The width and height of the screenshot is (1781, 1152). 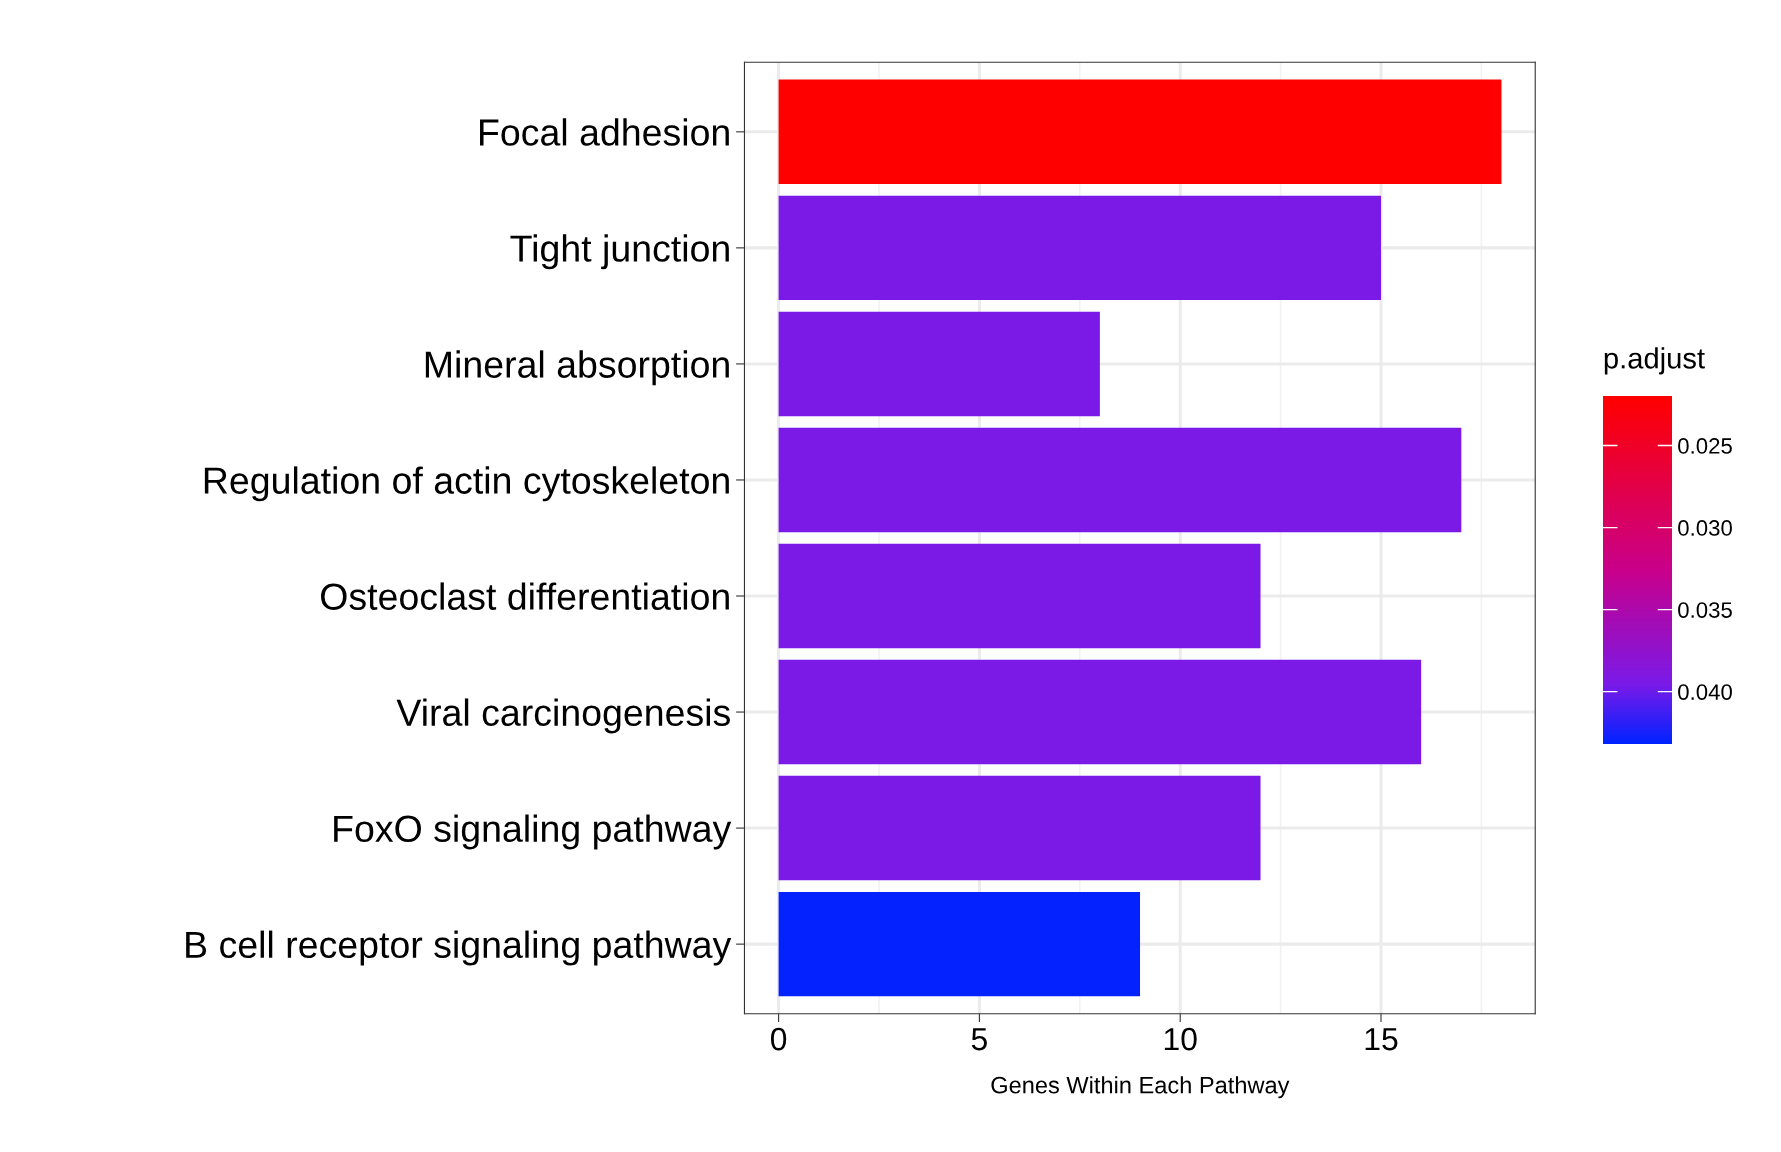 What do you see at coordinates (563, 716) in the screenshot?
I see `y-tick-label: Viral carcinogenesis` at bounding box center [563, 716].